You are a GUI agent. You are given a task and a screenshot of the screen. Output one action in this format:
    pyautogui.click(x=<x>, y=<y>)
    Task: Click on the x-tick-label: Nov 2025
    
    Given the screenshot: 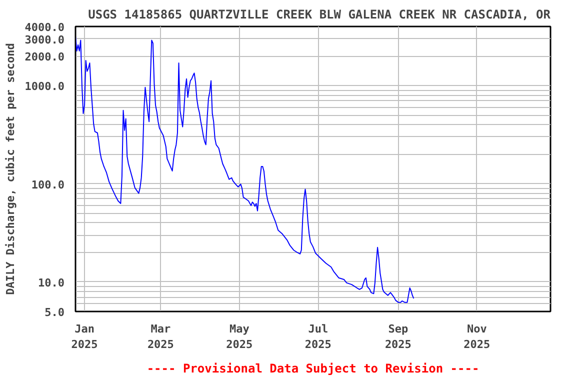 What is the action you would take?
    pyautogui.click(x=477, y=337)
    